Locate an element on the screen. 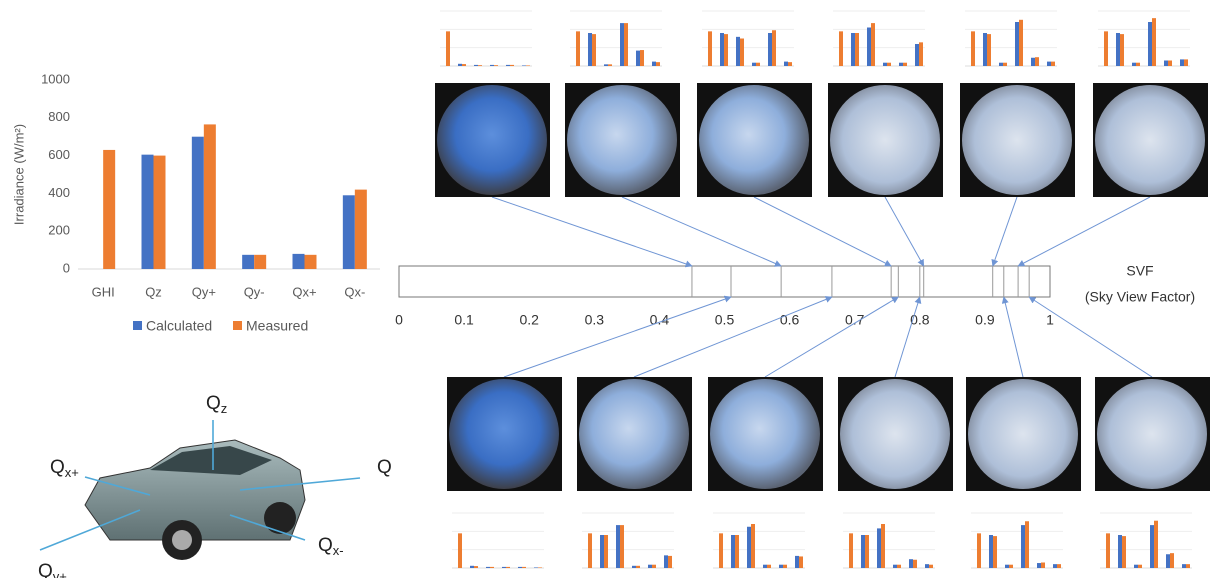 The height and width of the screenshot is (578, 1210). x-tick-label: Qx- is located at coordinates (354, 291).